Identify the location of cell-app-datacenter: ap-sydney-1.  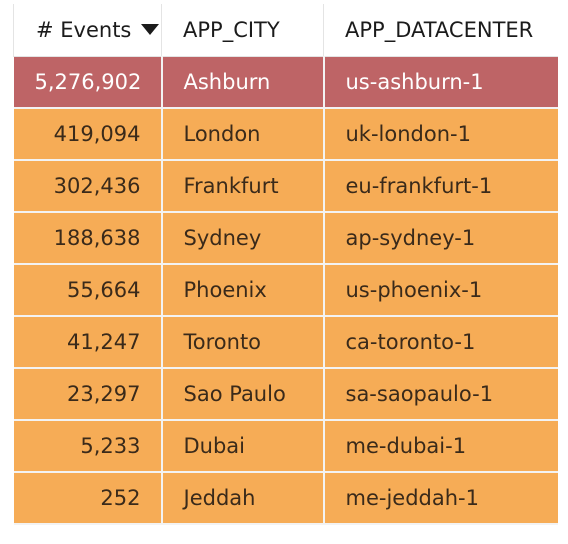
(440, 238).